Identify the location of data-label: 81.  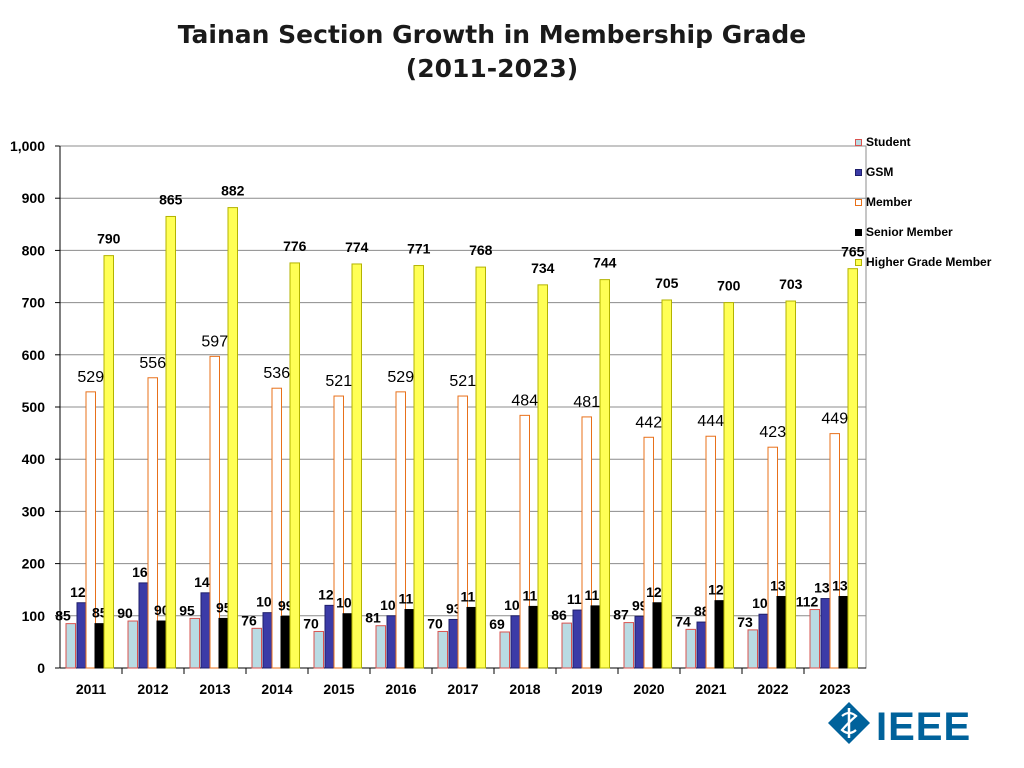
(373, 618).